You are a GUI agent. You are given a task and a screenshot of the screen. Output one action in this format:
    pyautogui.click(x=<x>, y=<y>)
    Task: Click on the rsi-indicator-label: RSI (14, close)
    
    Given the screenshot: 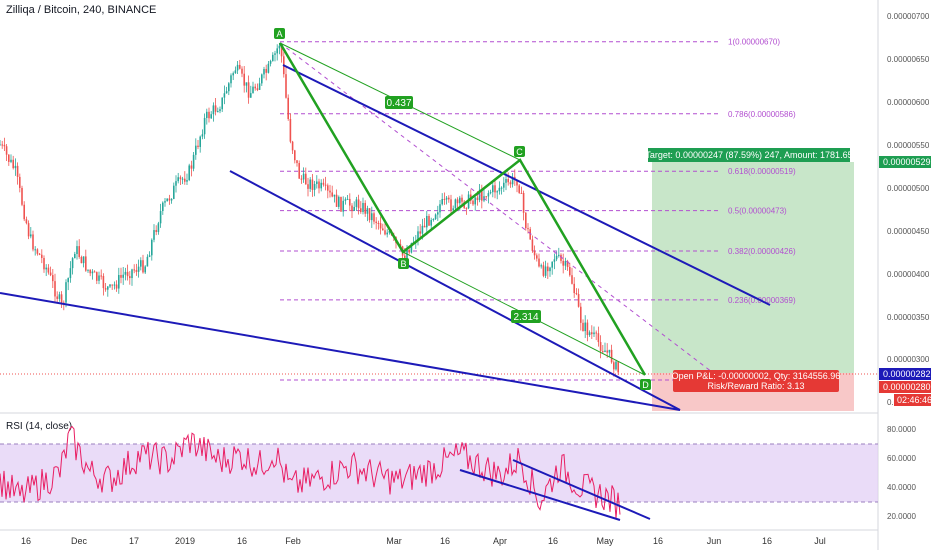 What is the action you would take?
    pyautogui.click(x=39, y=426)
    